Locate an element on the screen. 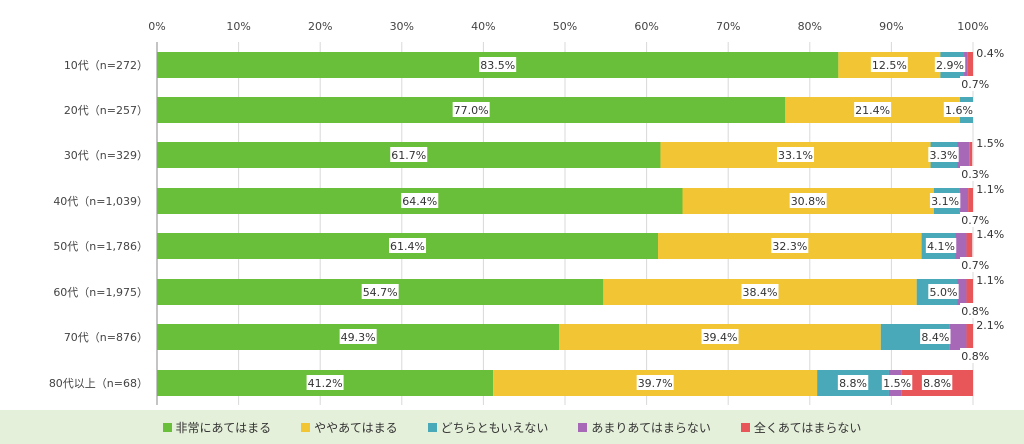 This screenshot has width=1024, height=444. x-tick-label: 30% is located at coordinates (402, 26).